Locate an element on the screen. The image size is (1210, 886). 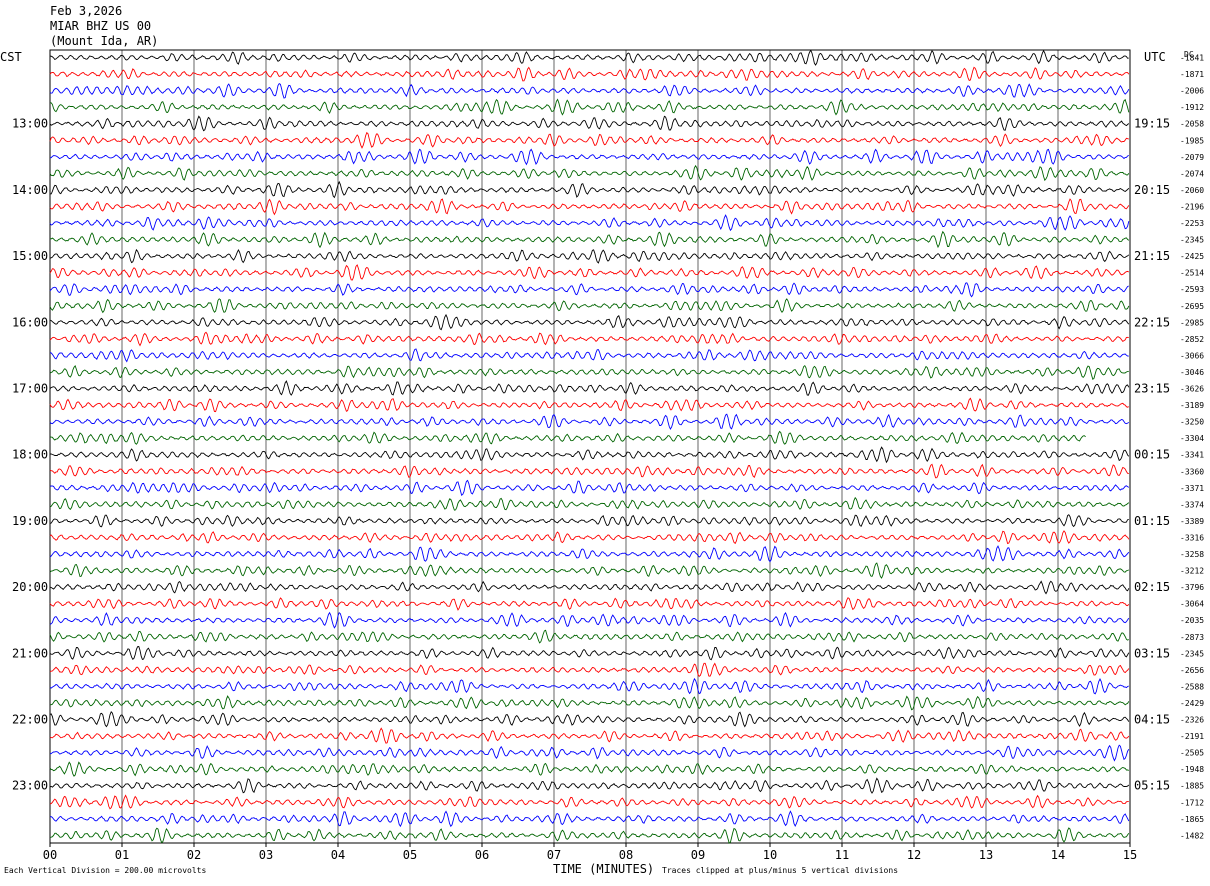
dc-offset-label: -3250 is located at coordinates (1192, 422).